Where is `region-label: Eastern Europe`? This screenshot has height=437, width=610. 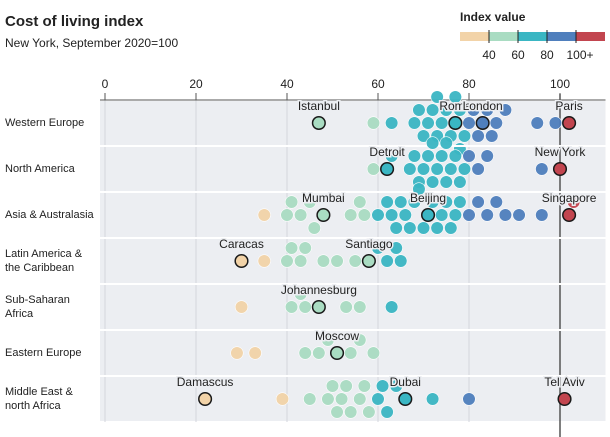 region-label: Eastern Europe is located at coordinates (43, 353).